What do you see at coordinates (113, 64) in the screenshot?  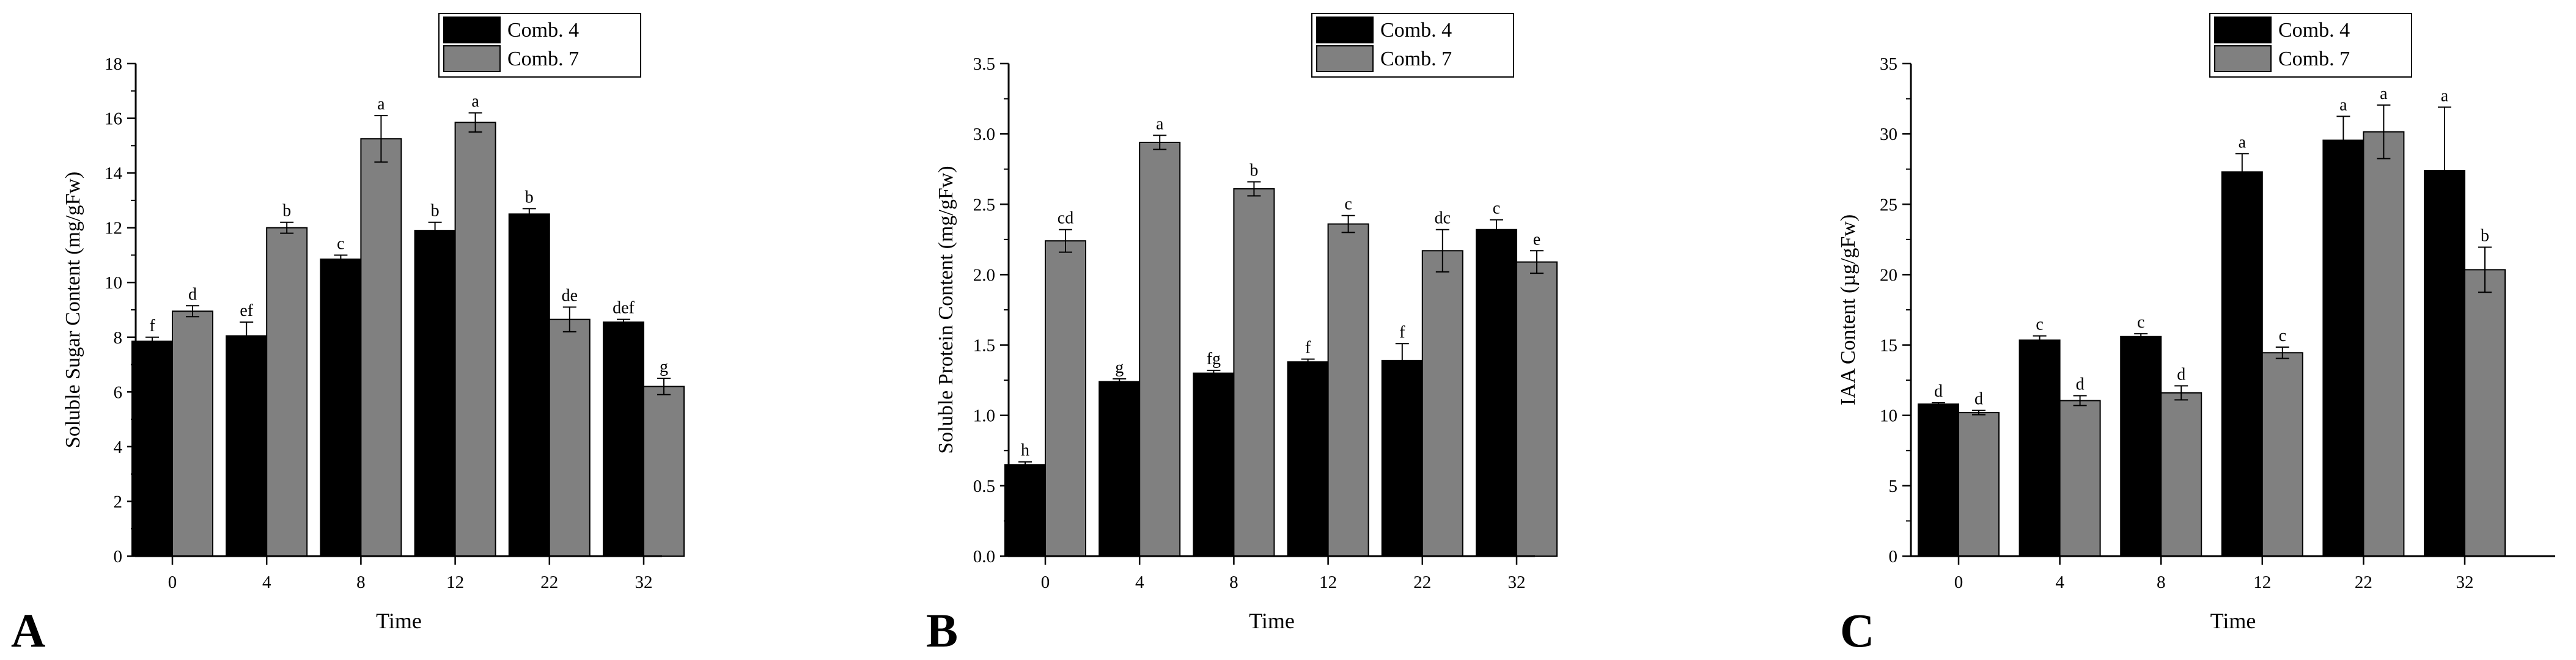 I see `y-tick-label: 18` at bounding box center [113, 64].